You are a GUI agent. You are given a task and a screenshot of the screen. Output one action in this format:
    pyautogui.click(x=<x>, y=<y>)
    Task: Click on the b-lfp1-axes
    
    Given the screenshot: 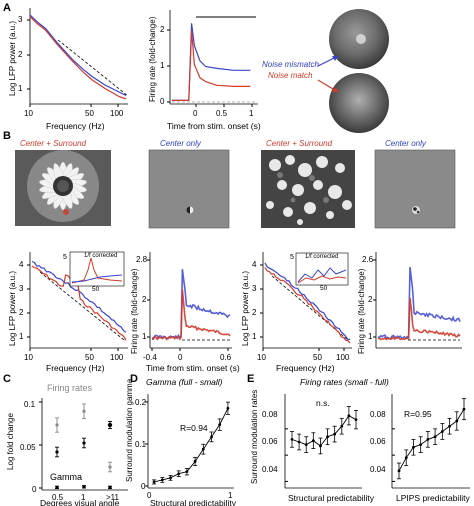 What is the action you would take?
    pyautogui.click(x=77, y=301)
    